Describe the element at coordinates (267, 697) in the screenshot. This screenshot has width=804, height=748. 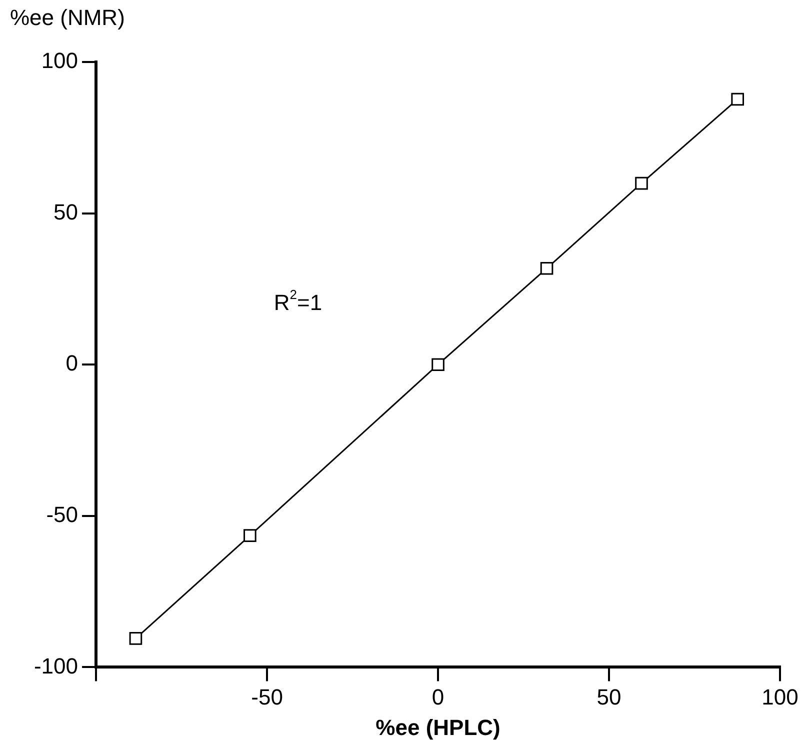
I see `x-tick-label: -50` at that location.